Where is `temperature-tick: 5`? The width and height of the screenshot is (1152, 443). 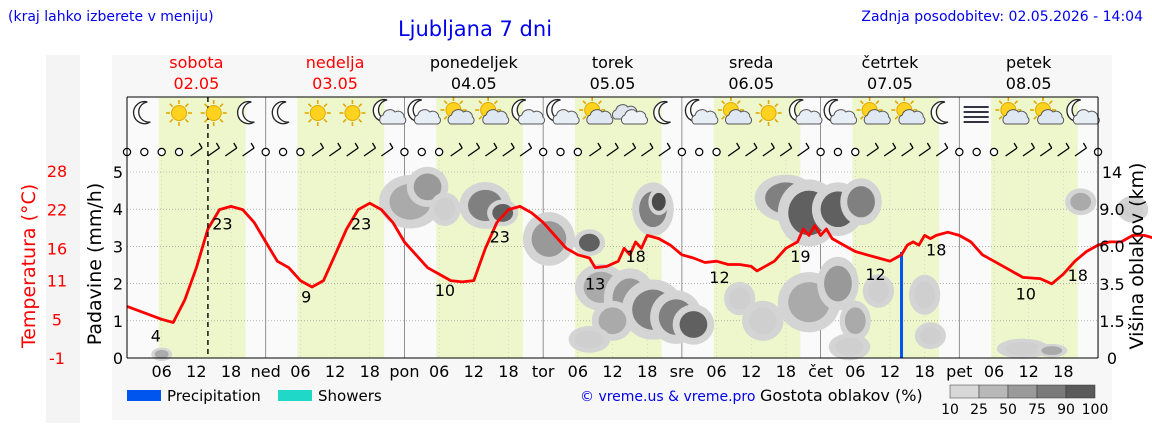
temperature-tick: 5 is located at coordinates (57, 319).